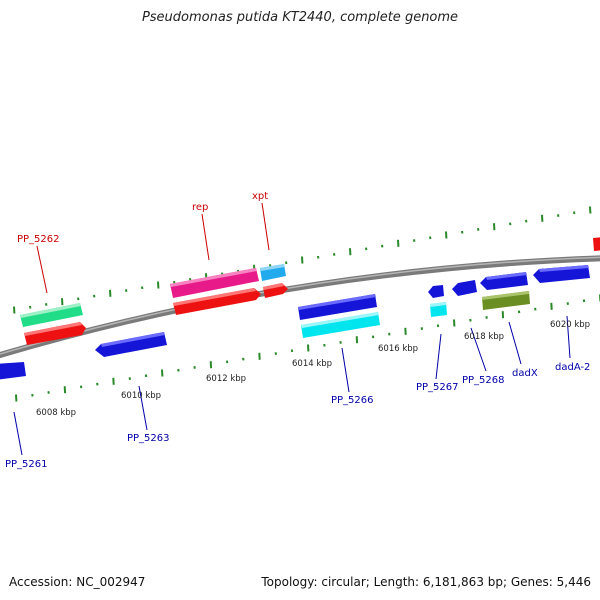 The width and height of the screenshot is (600, 600). What do you see at coordinates (215, 291) in the screenshot?
I see `gene-rep` at bounding box center [215, 291].